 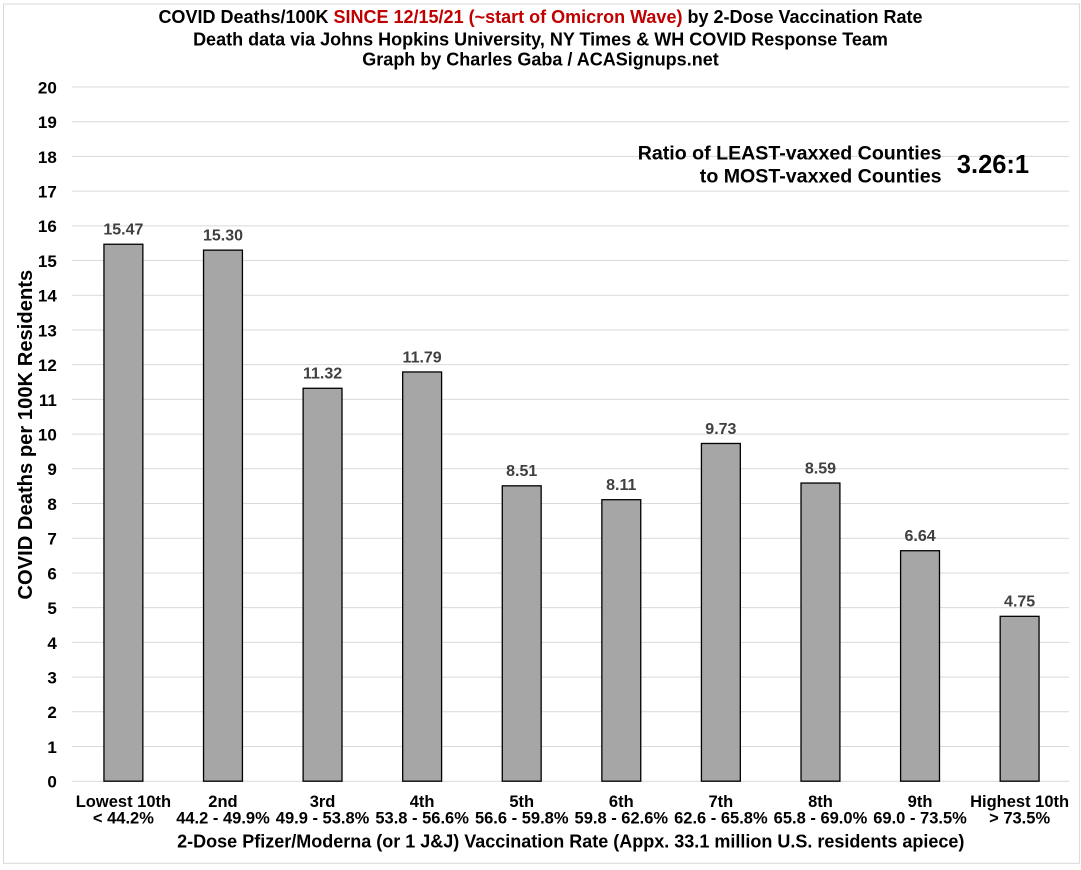 I want to click on svg-text: 8.51, so click(x=521, y=471).